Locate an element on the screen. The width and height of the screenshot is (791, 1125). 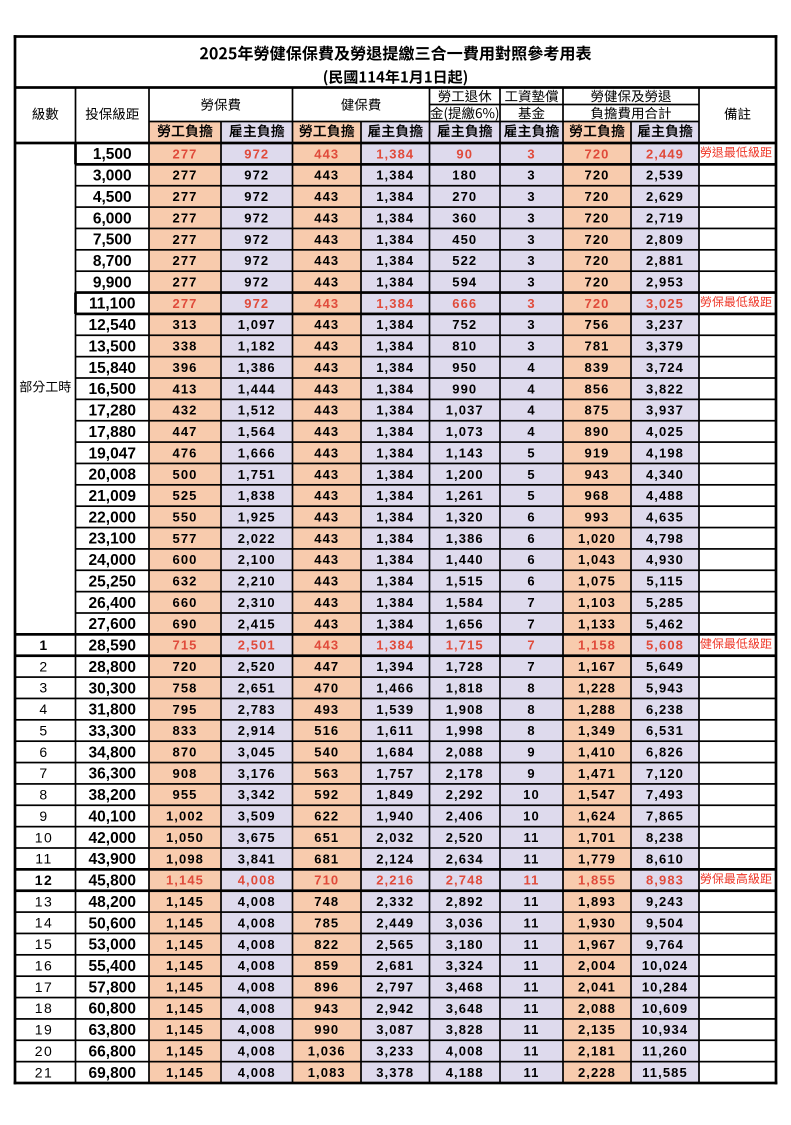
svg-text: 16,500 is located at coordinates (112, 389).